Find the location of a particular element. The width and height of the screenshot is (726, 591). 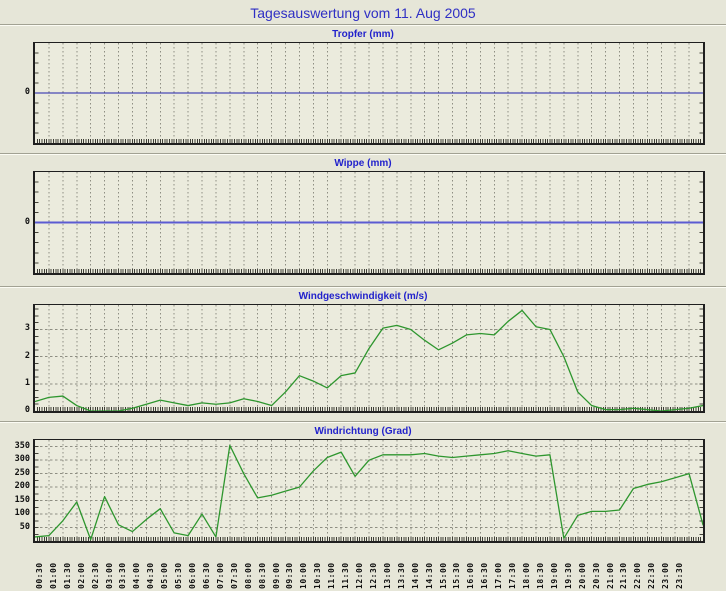

page-title: Tagesauswertung vom 11. Aug 2005 is located at coordinates (363, 13).